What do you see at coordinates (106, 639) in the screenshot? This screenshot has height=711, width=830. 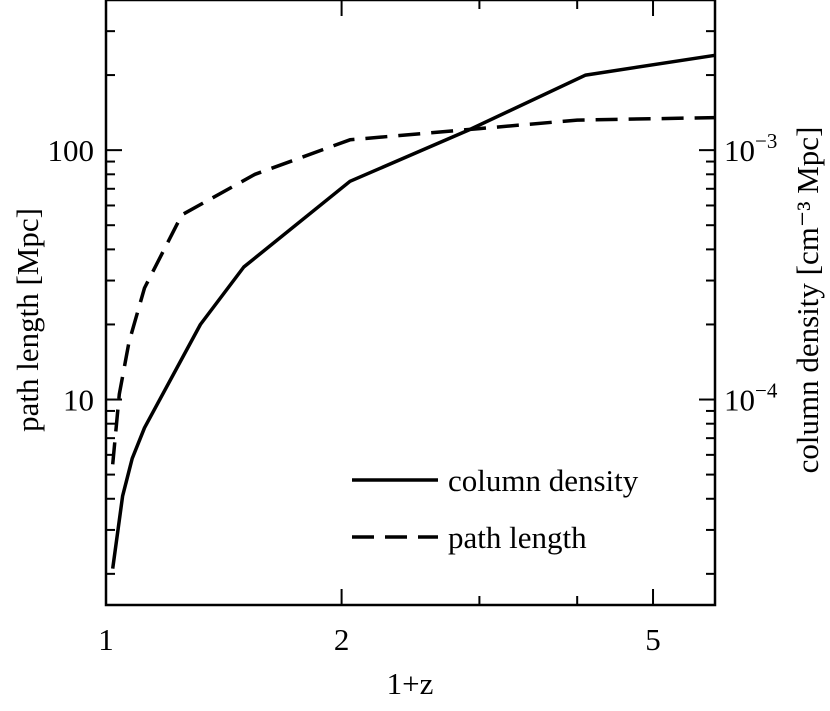 I see `x-tick-label: 1` at bounding box center [106, 639].